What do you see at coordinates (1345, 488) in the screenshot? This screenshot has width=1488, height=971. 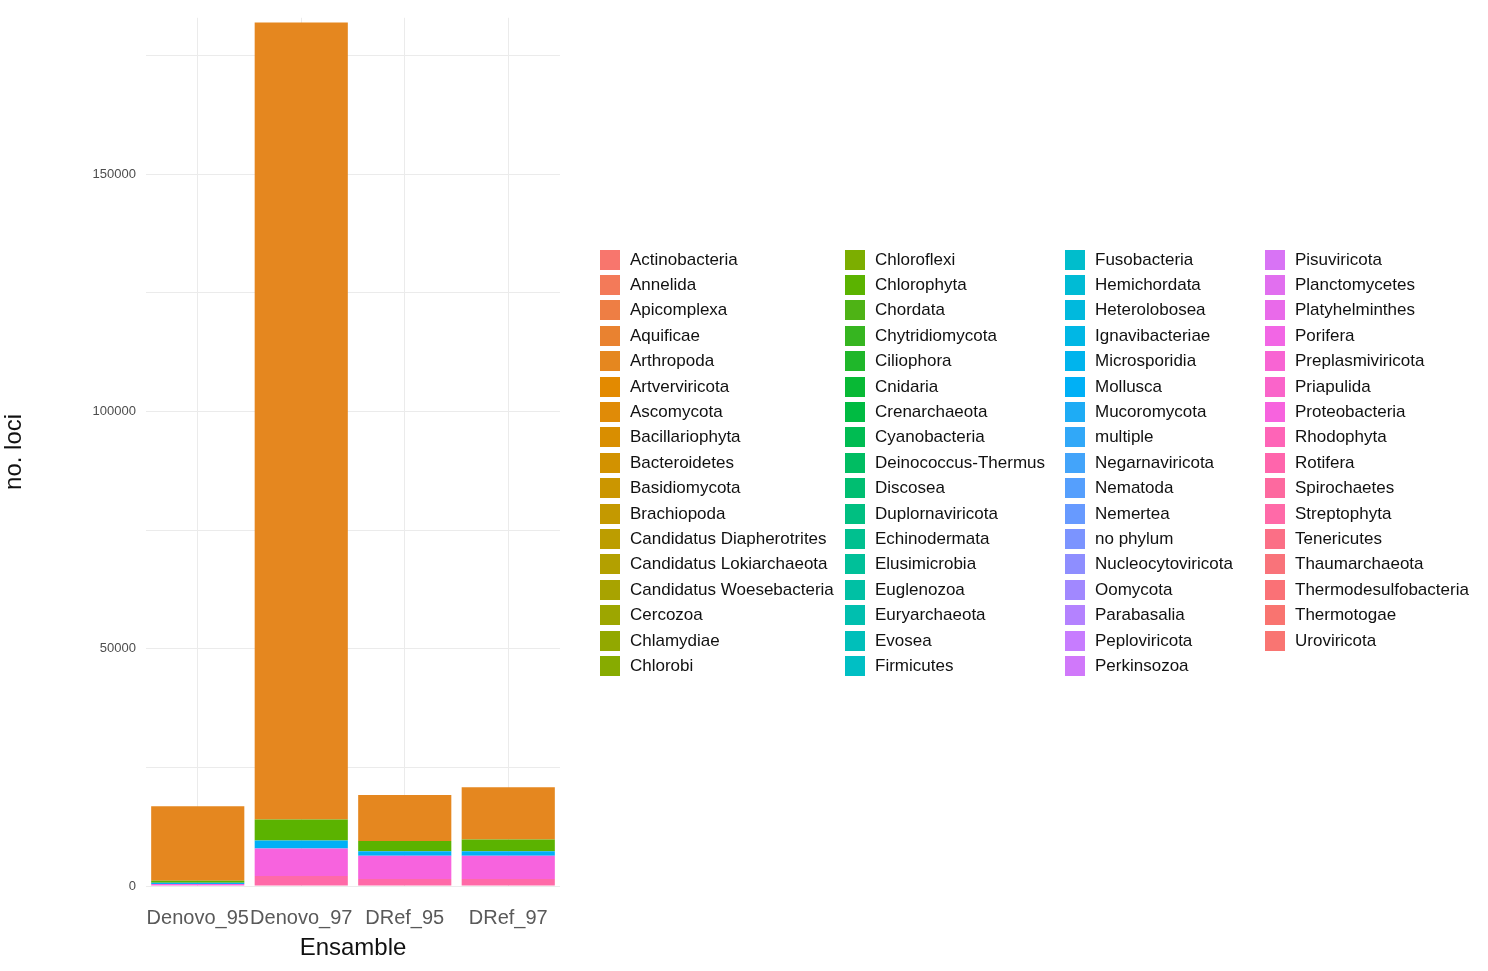 I see `legend-label: Spirochaetes` at bounding box center [1345, 488].